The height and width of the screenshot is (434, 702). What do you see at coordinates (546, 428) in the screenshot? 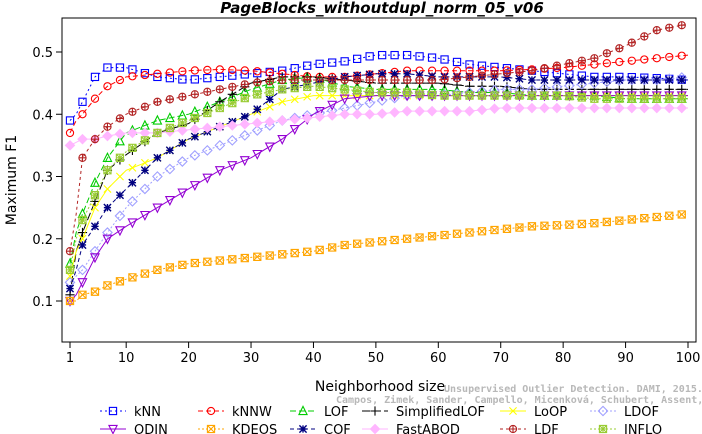
I see `legend-label-ldf: LDF` at bounding box center [546, 428].